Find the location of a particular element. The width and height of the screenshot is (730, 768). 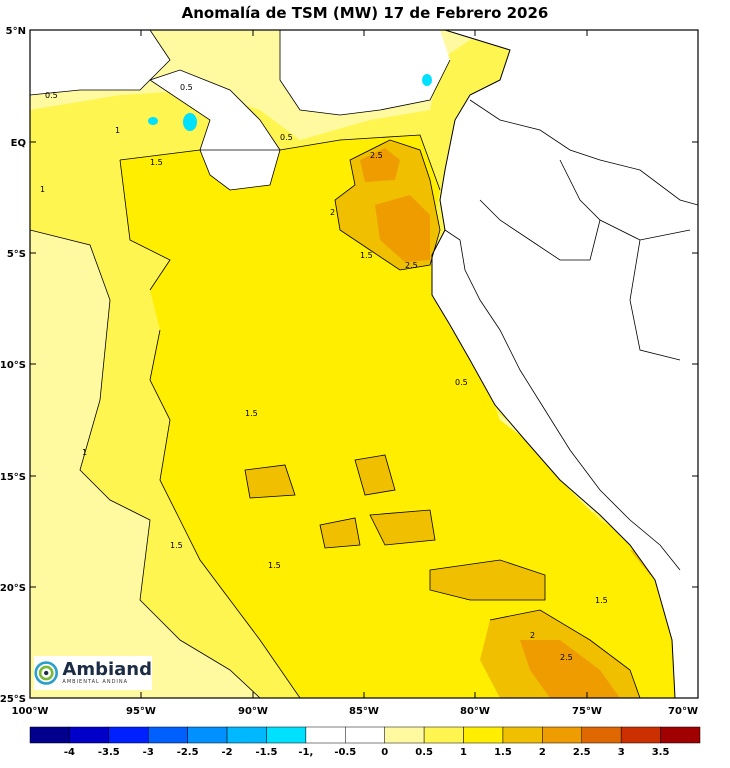

anomaly-fill-0-northwest is located at coordinates (100, 62).